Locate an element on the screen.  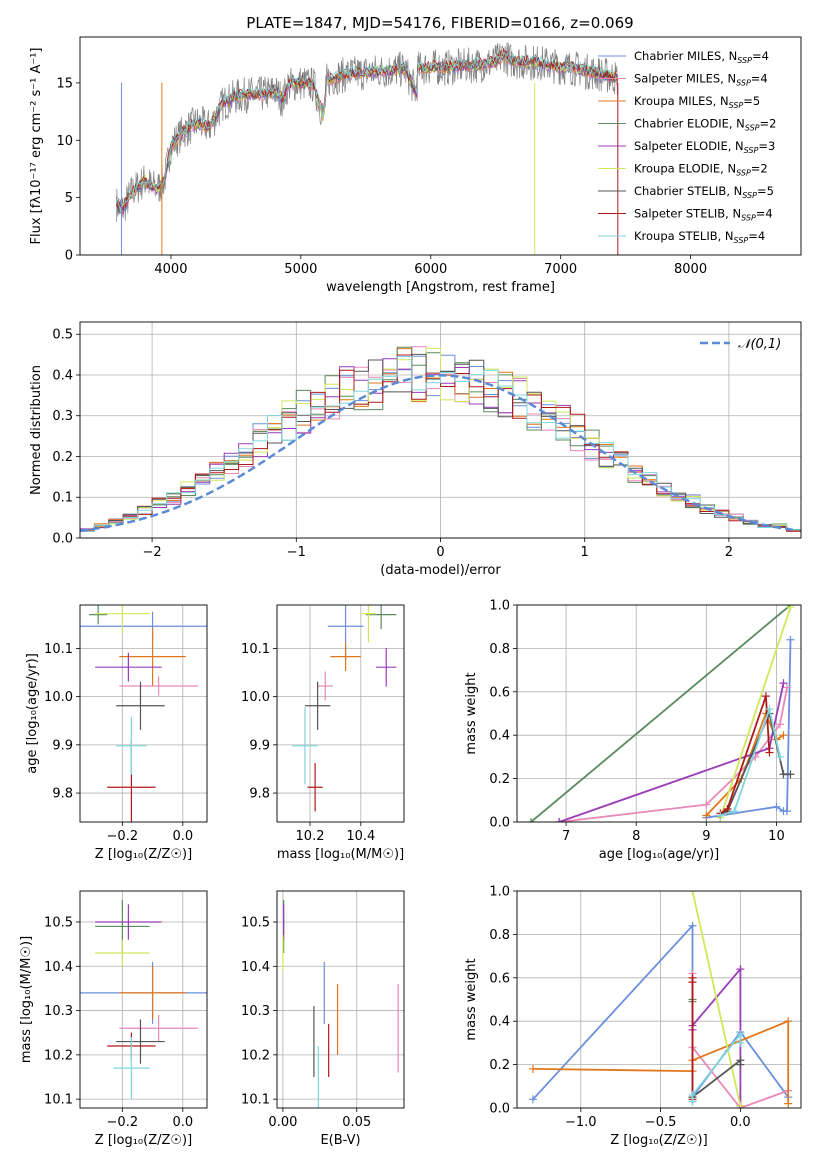
y-axis-label: Flux [fλ10⁻¹⁷ erg cm⁻² s⁻¹ A⁻¹] is located at coordinates (36, 146).